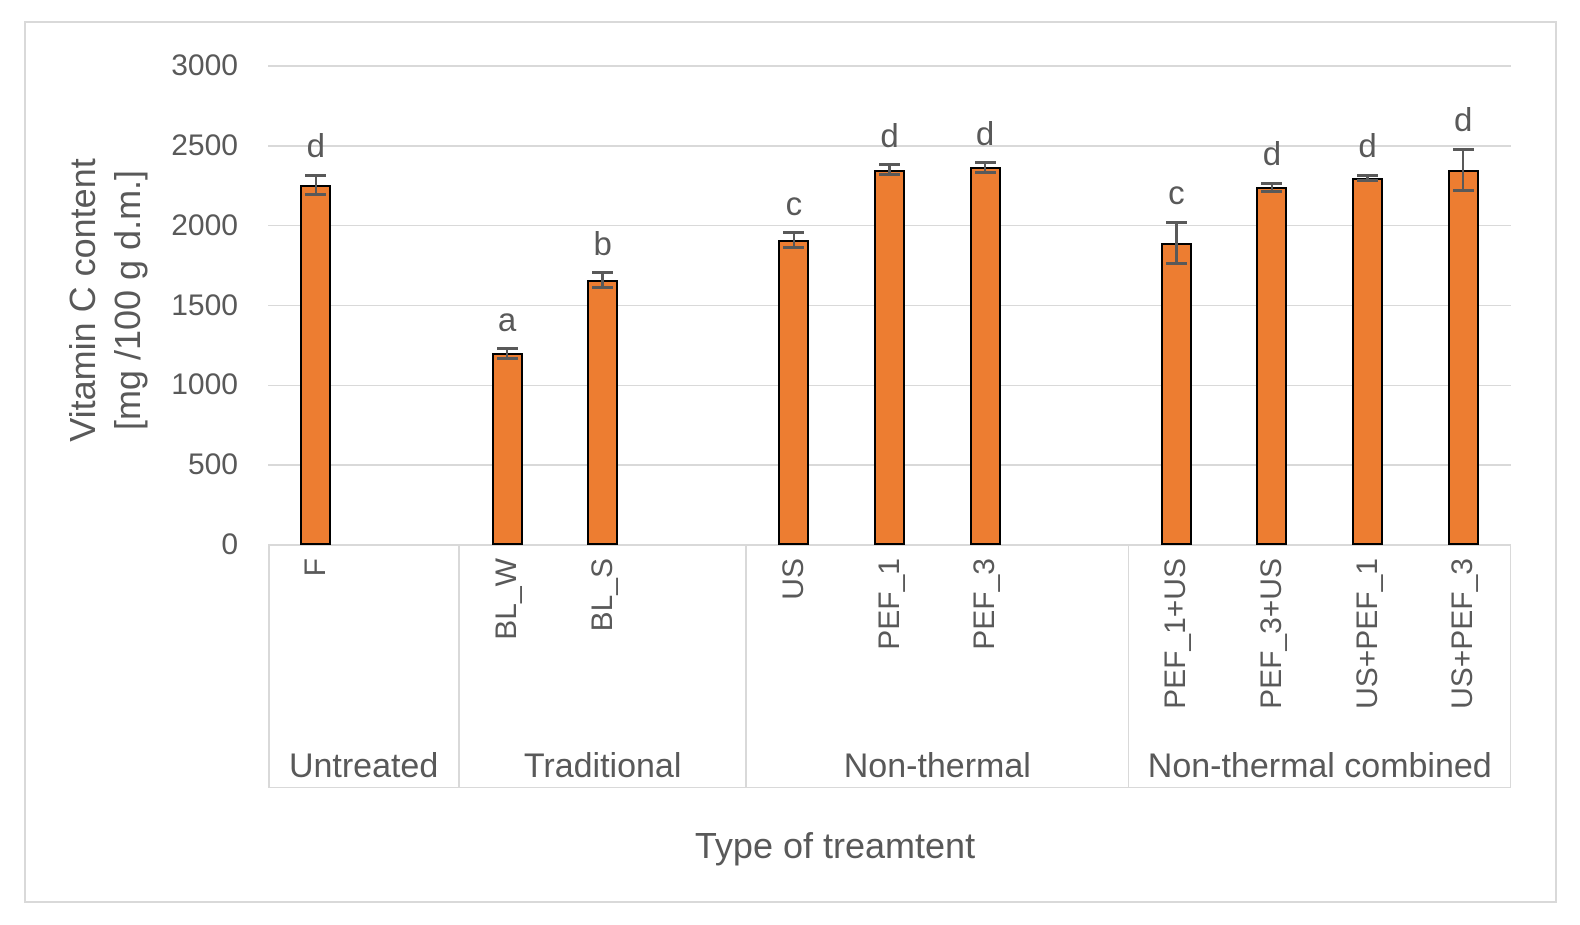 The width and height of the screenshot is (1580, 925). I want to click on category-label-PEF_1: PEF_1, so click(889, 604).